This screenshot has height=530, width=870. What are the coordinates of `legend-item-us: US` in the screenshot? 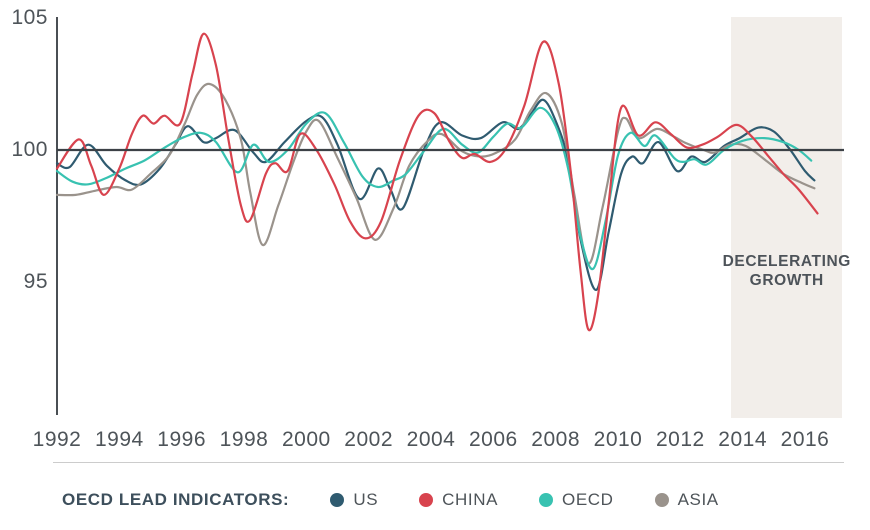 It's located at (354, 500).